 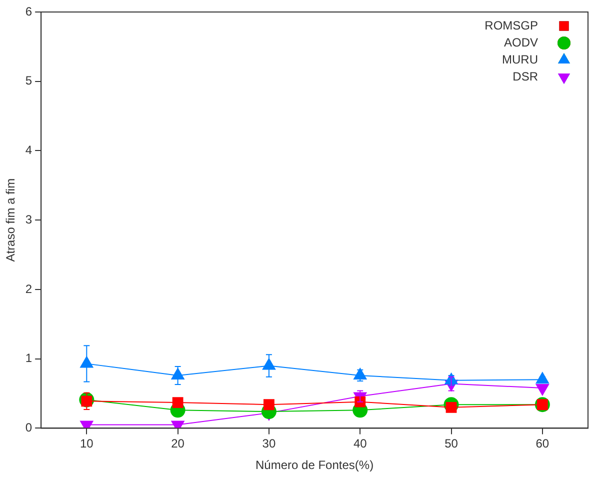 What do you see at coordinates (28, 219) in the screenshot?
I see `y-tick-label: 3` at bounding box center [28, 219].